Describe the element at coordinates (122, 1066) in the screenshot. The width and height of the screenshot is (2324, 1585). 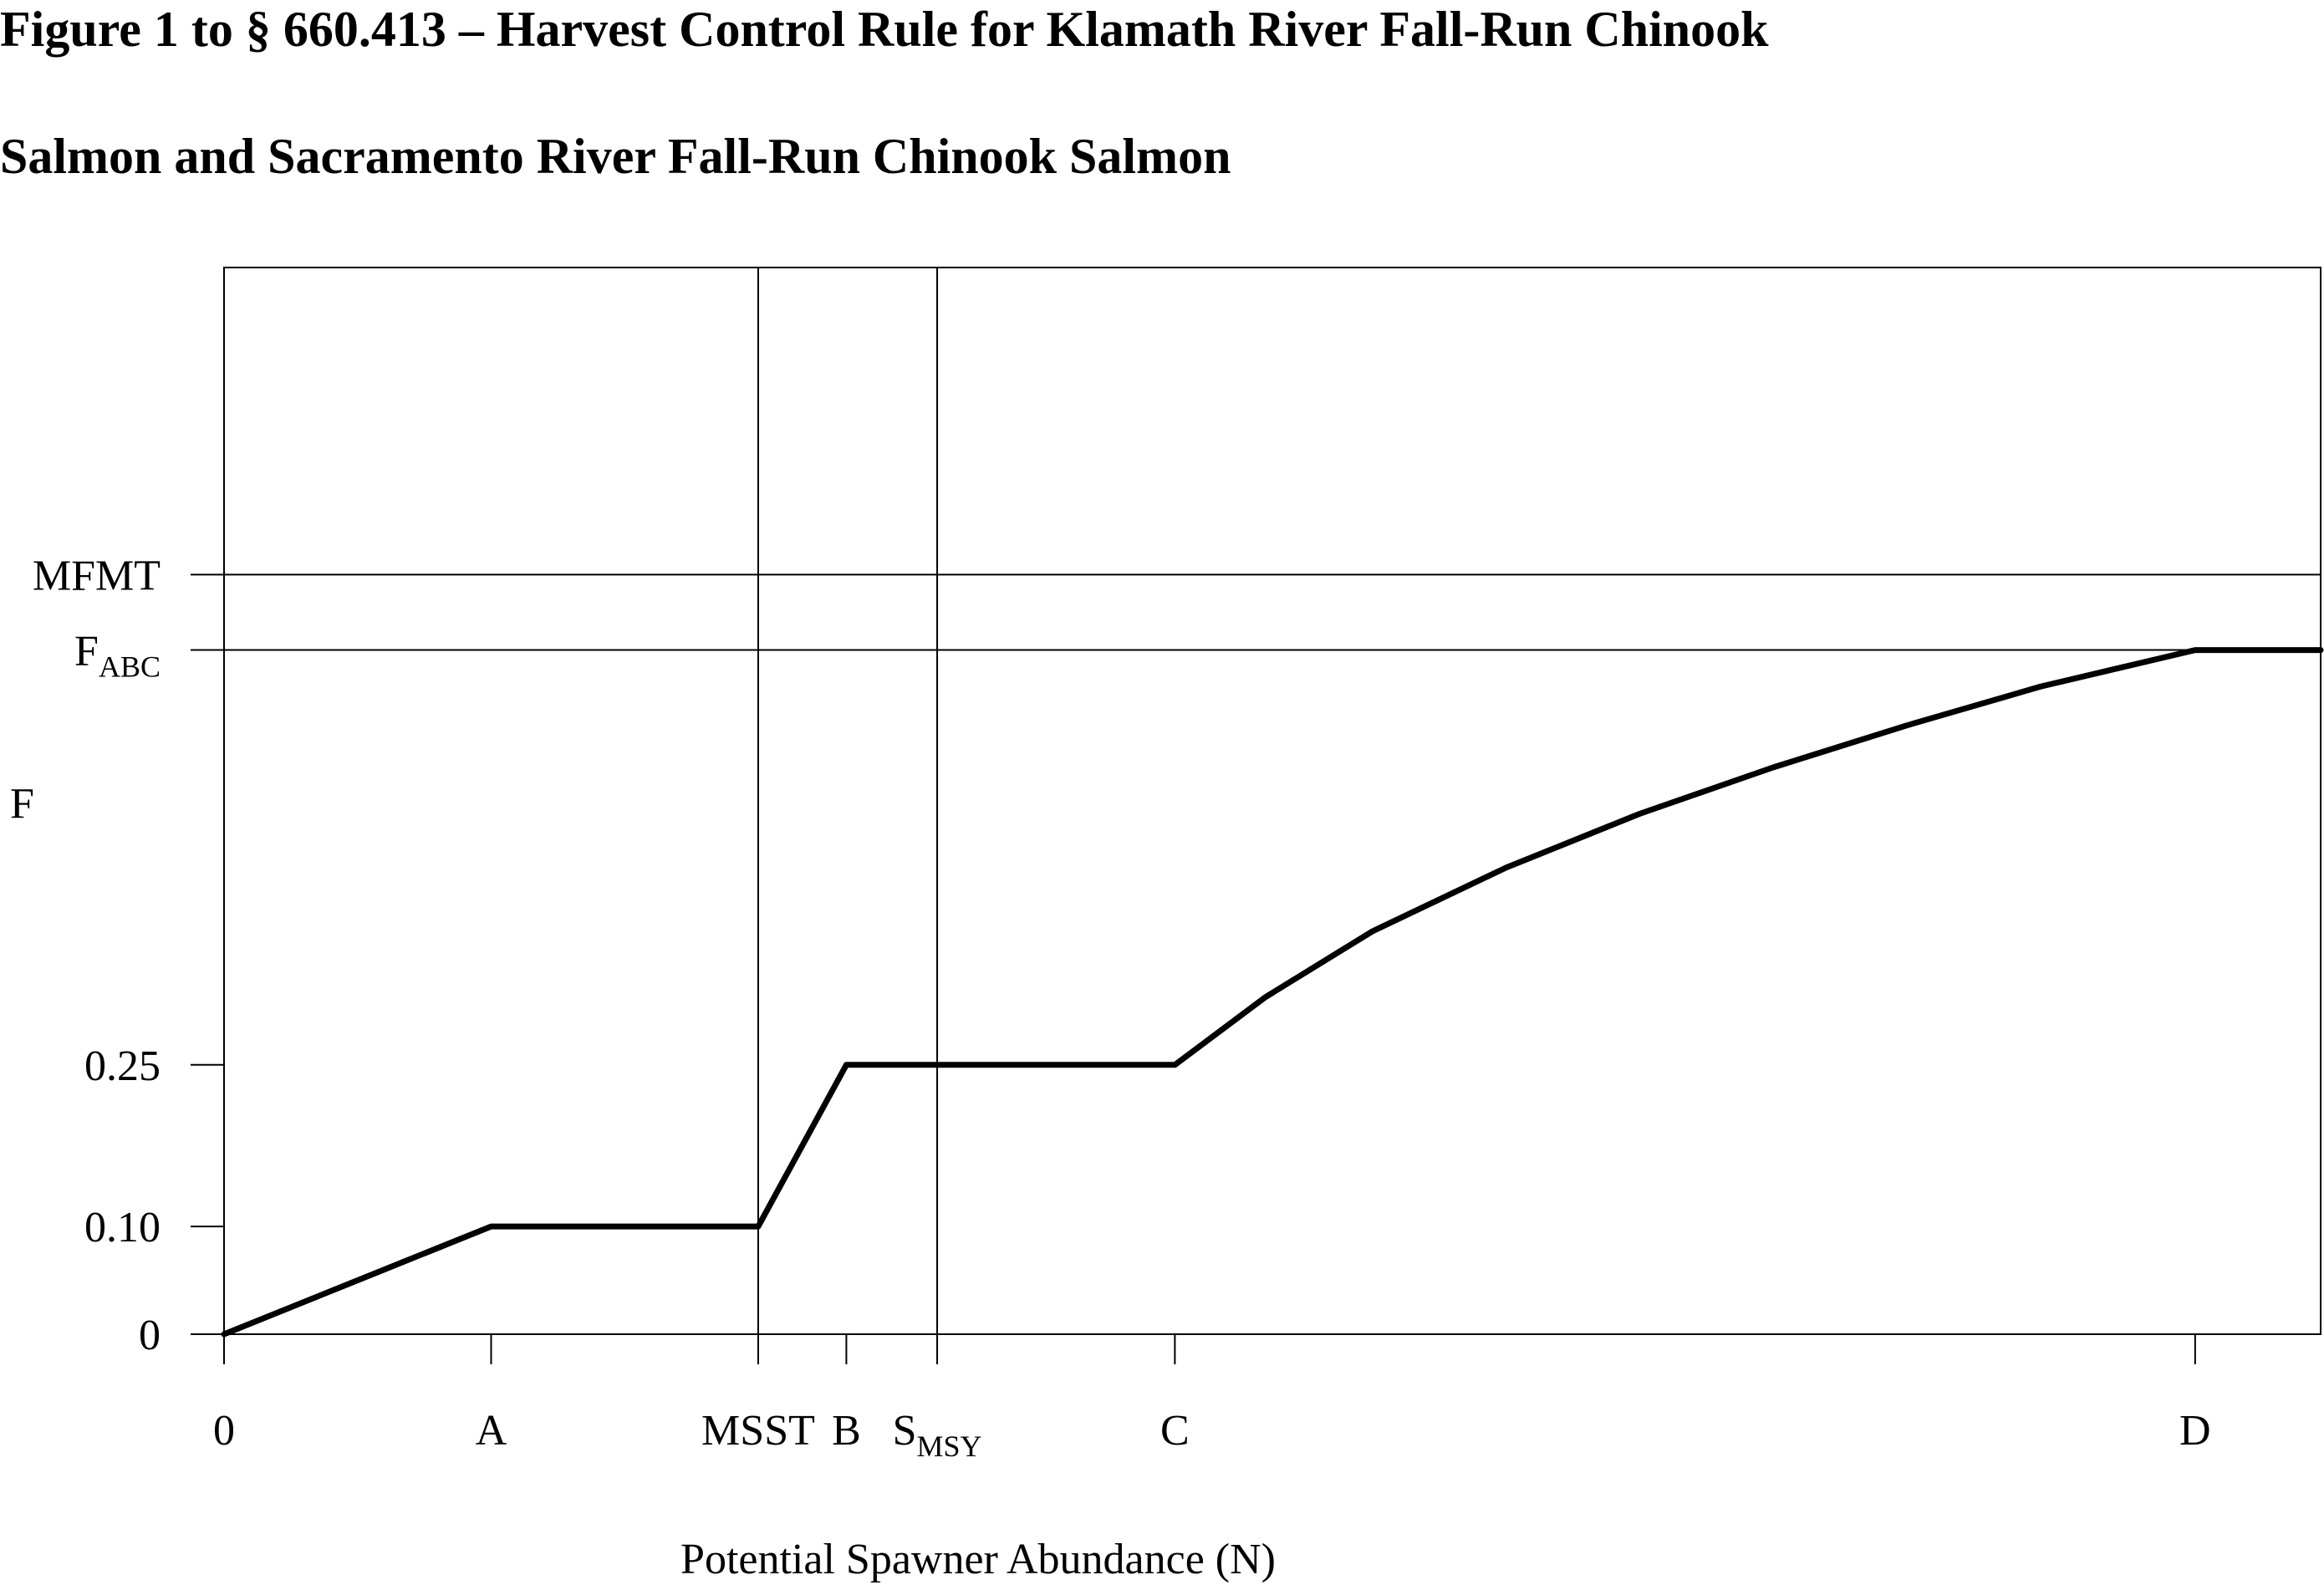
I see `y-tick-label-0-25: 0.25` at that location.